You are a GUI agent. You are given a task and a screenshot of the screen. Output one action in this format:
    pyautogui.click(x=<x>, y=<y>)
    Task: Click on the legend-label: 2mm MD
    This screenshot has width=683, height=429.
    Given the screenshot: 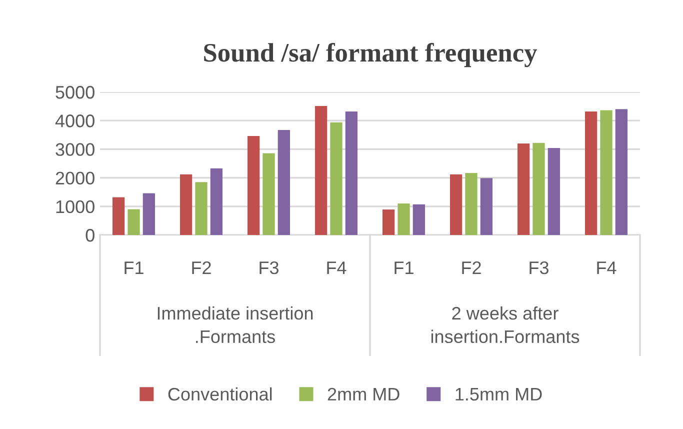 What is the action you would take?
    pyautogui.click(x=364, y=394)
    